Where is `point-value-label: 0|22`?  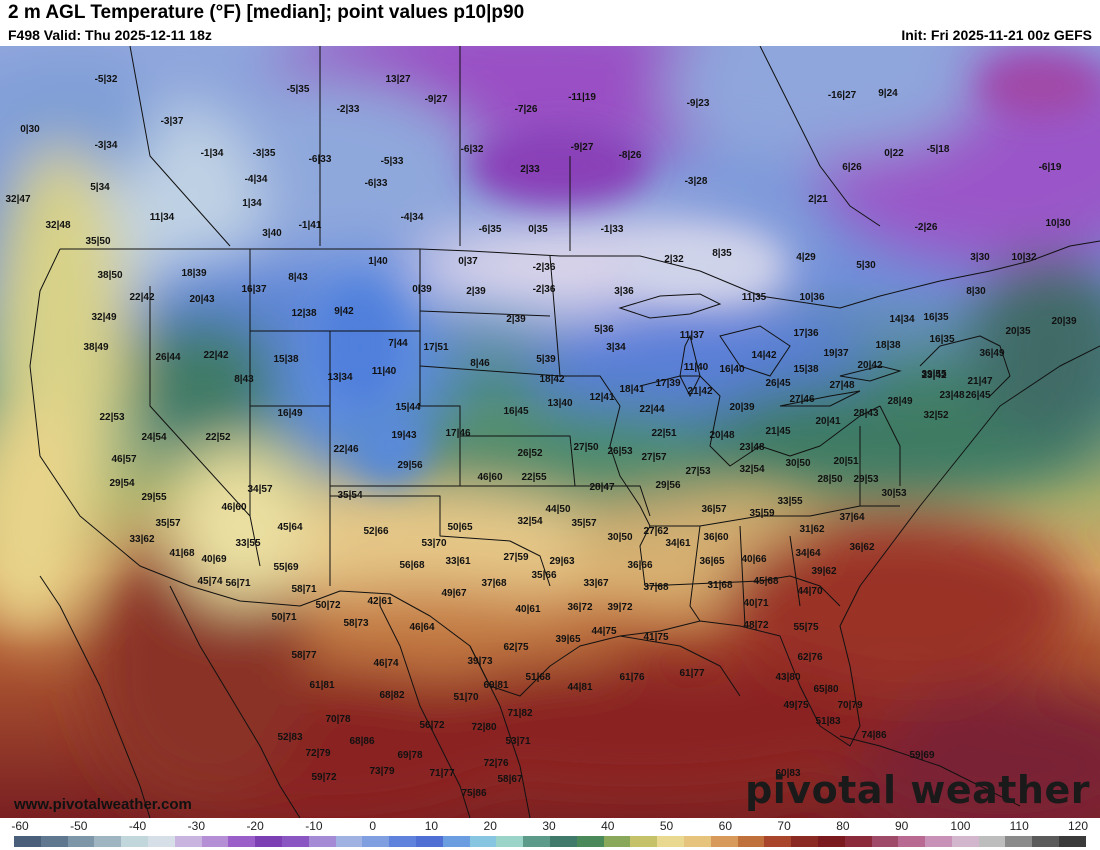
point-value-label: 0|22 is located at coordinates (894, 153).